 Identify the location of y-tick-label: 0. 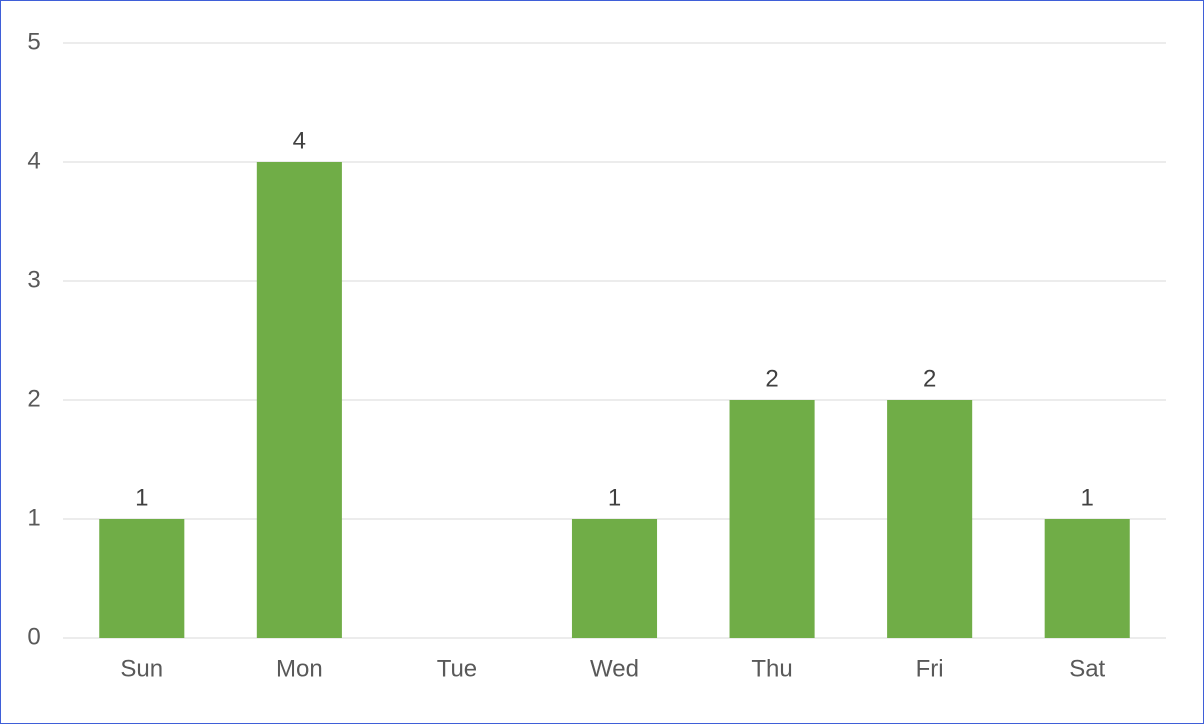
(33, 636).